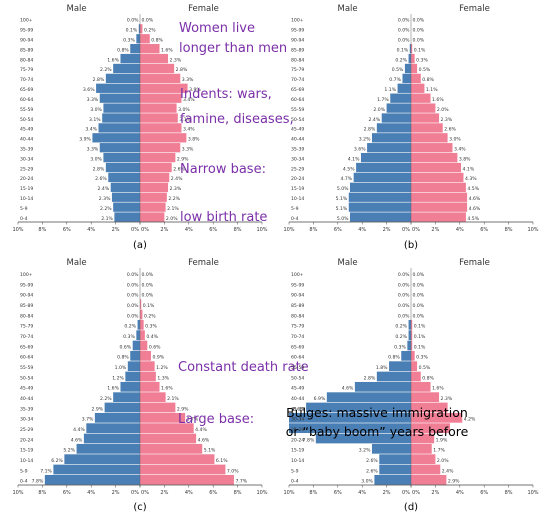 This screenshot has height=519, width=550. Describe the element at coordinates (26, 140) in the screenshot. I see `age-group-label: 40-44` at that location.